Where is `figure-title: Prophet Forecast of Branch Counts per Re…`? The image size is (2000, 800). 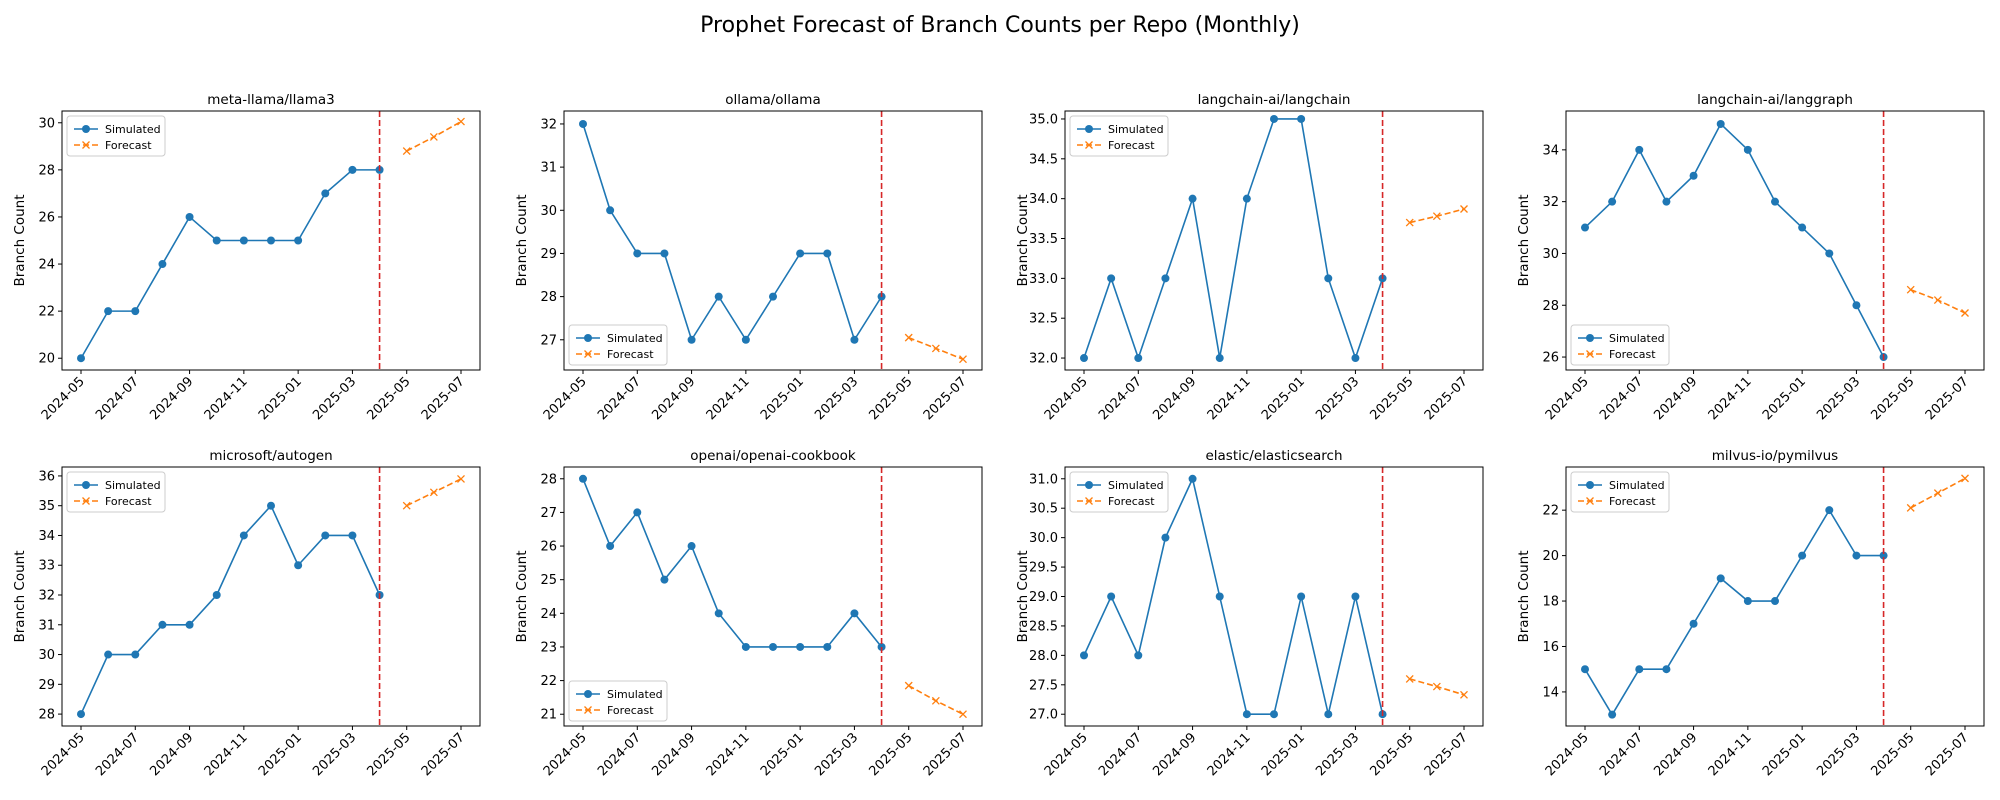
figure-title: Prophet Forecast of Branch Counts per Re… is located at coordinates (1000, 25).